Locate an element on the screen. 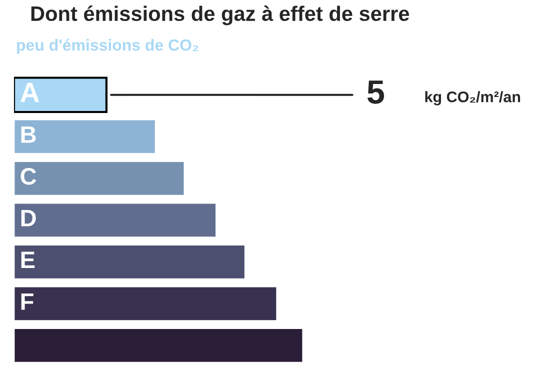 The width and height of the screenshot is (536, 370). y-tick-label: E is located at coordinates (28, 260).